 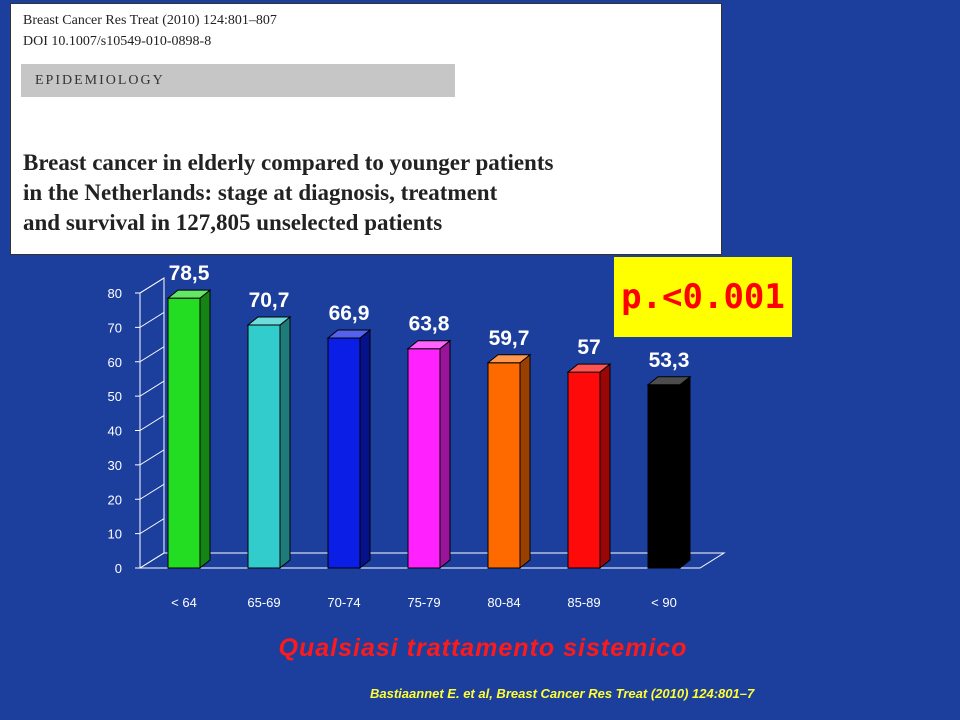 What do you see at coordinates (343, 602) in the screenshot?
I see `x-tick-label: 70-74` at bounding box center [343, 602].